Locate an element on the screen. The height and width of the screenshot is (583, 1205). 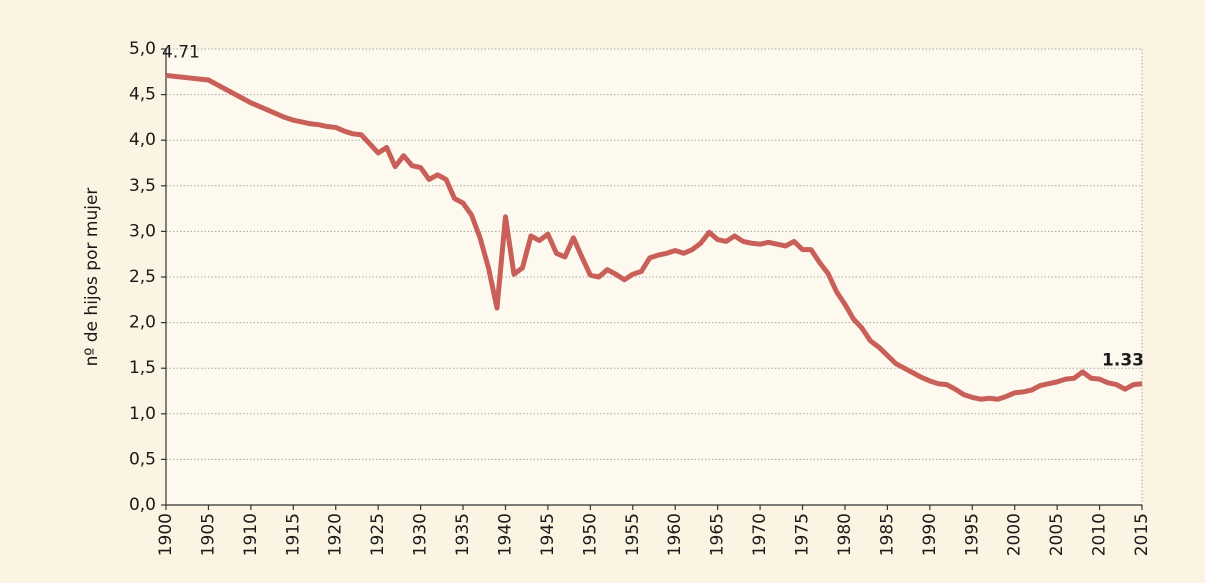
x-tick-label: 1950 is located at coordinates (590, 534).